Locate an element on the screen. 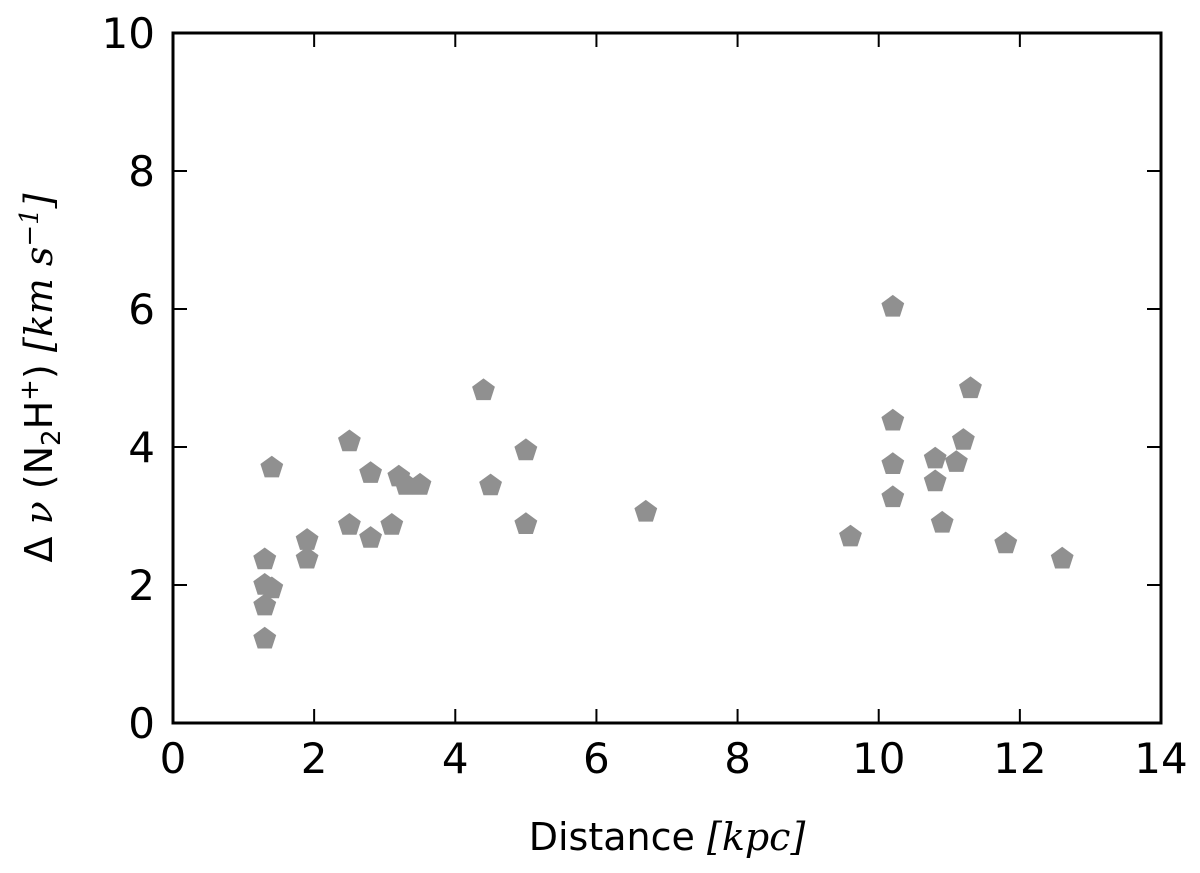 This screenshot has width=1200, height=873. x-tick-label-5: 10 is located at coordinates (878, 758).